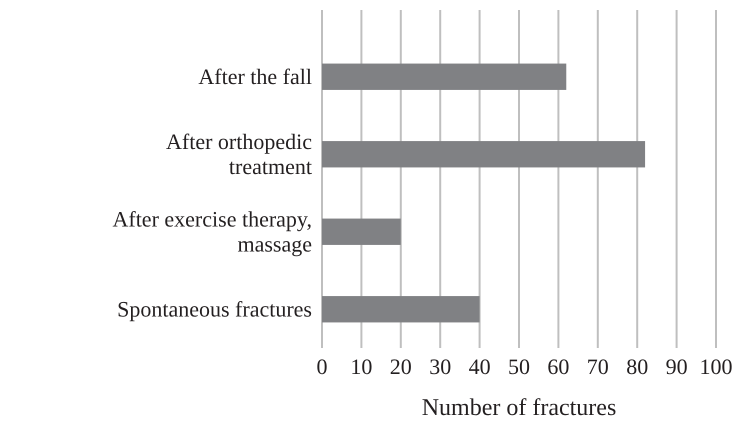 This screenshot has width=747, height=423. Describe the element at coordinates (401, 366) in the screenshot. I see `x-tick-label: 20` at that location.